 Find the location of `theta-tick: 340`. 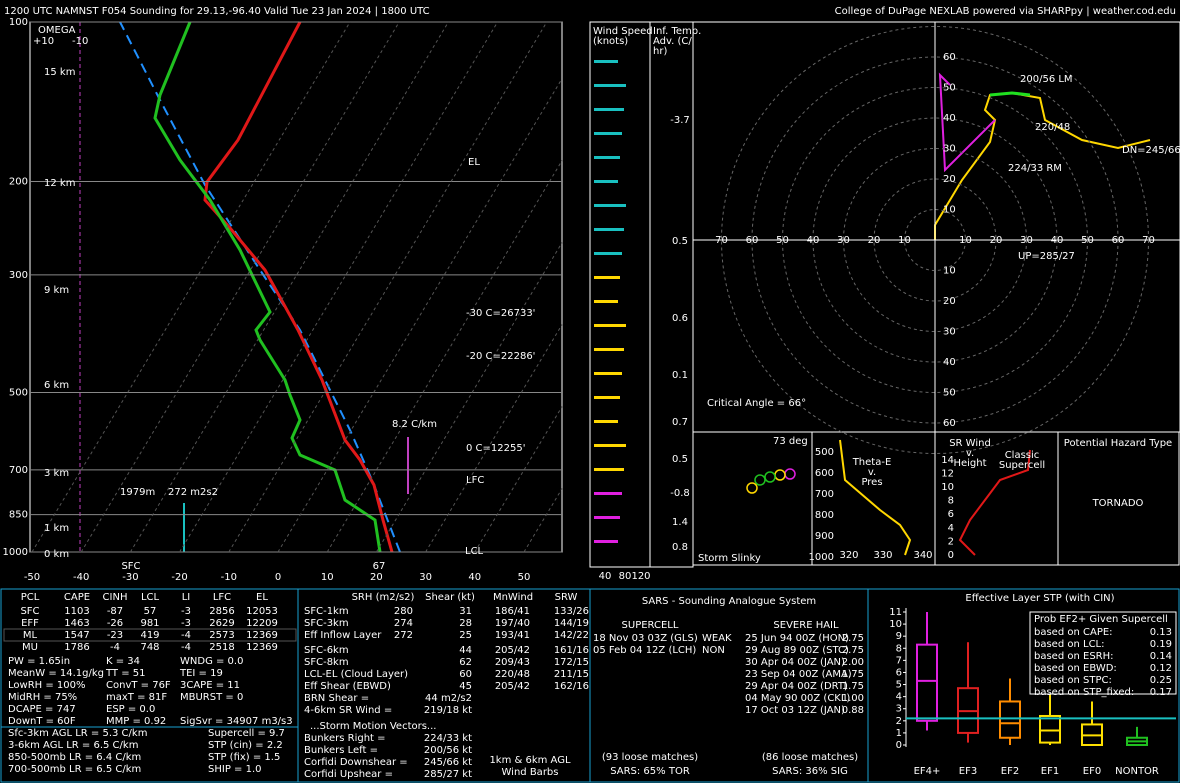

theta-tick: 340 is located at coordinates (922, 555).